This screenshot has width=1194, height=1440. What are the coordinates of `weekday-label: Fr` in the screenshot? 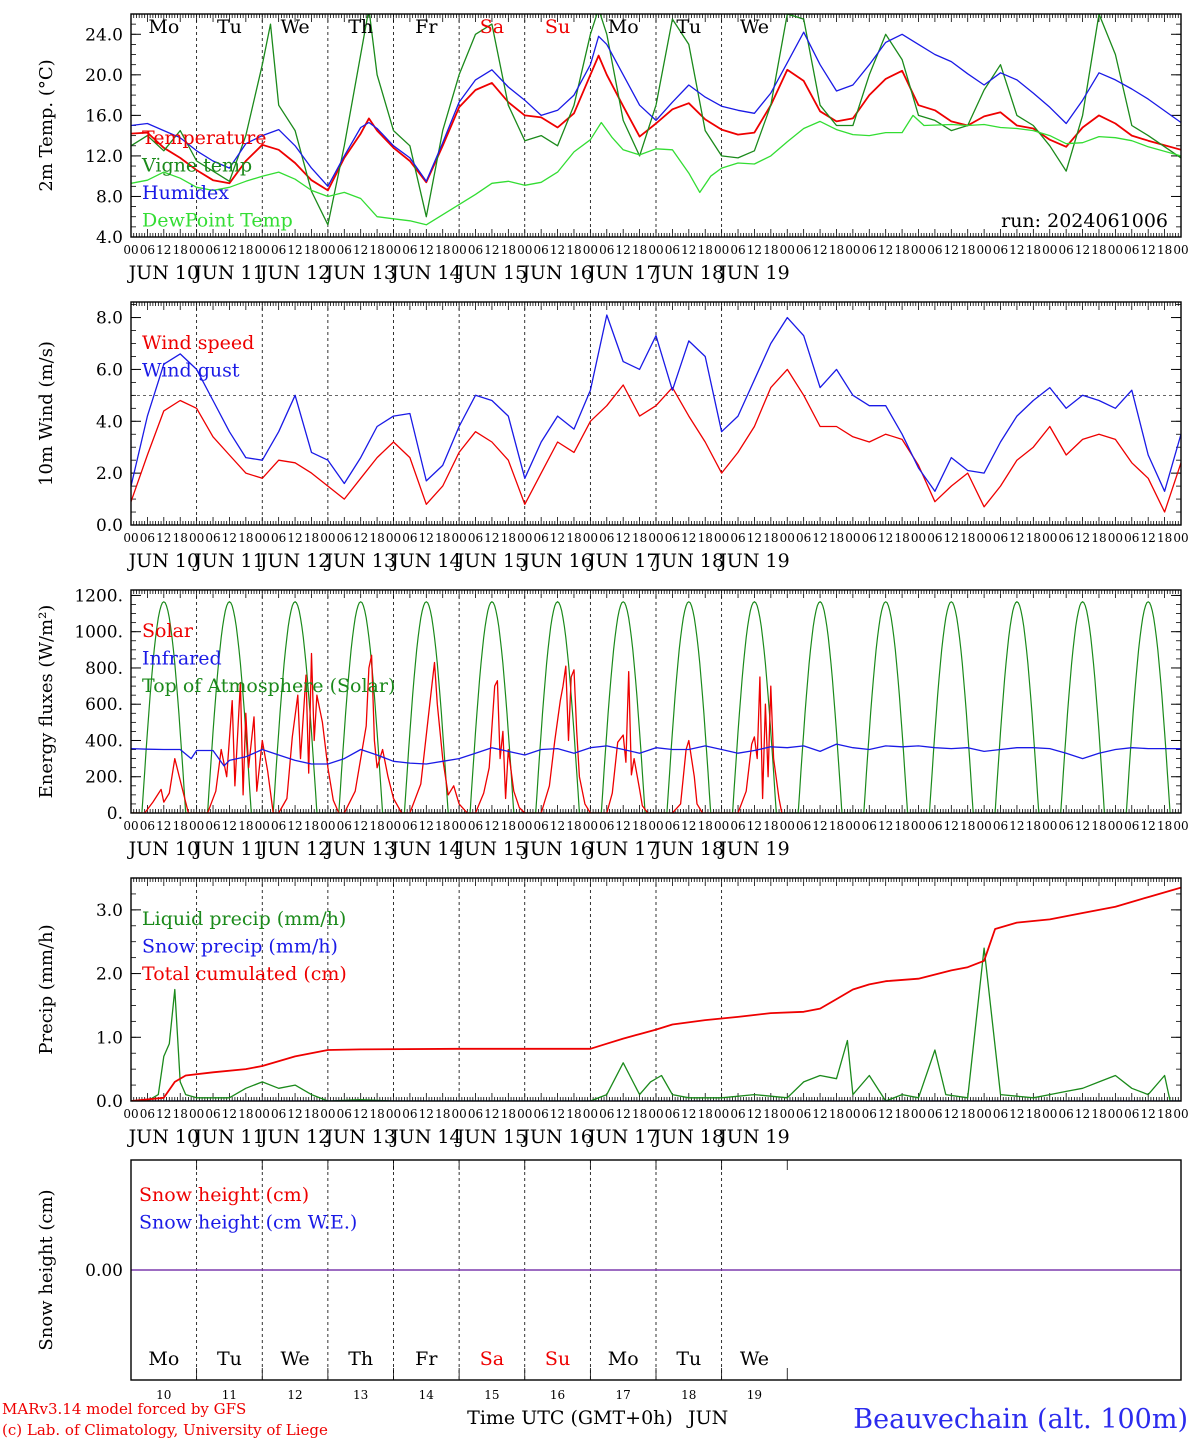 It's located at (426, 1359).